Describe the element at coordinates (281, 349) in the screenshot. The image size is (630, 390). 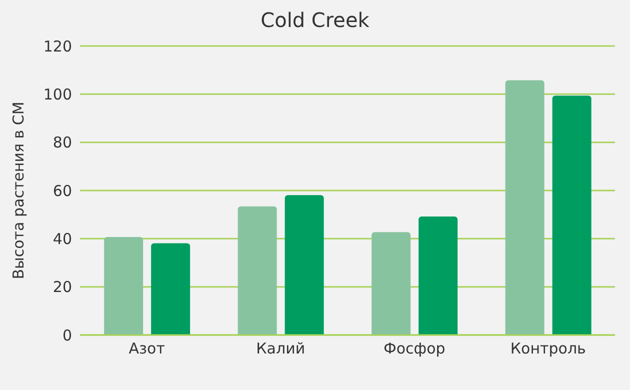
I see `x-tick-label: Калий` at that location.